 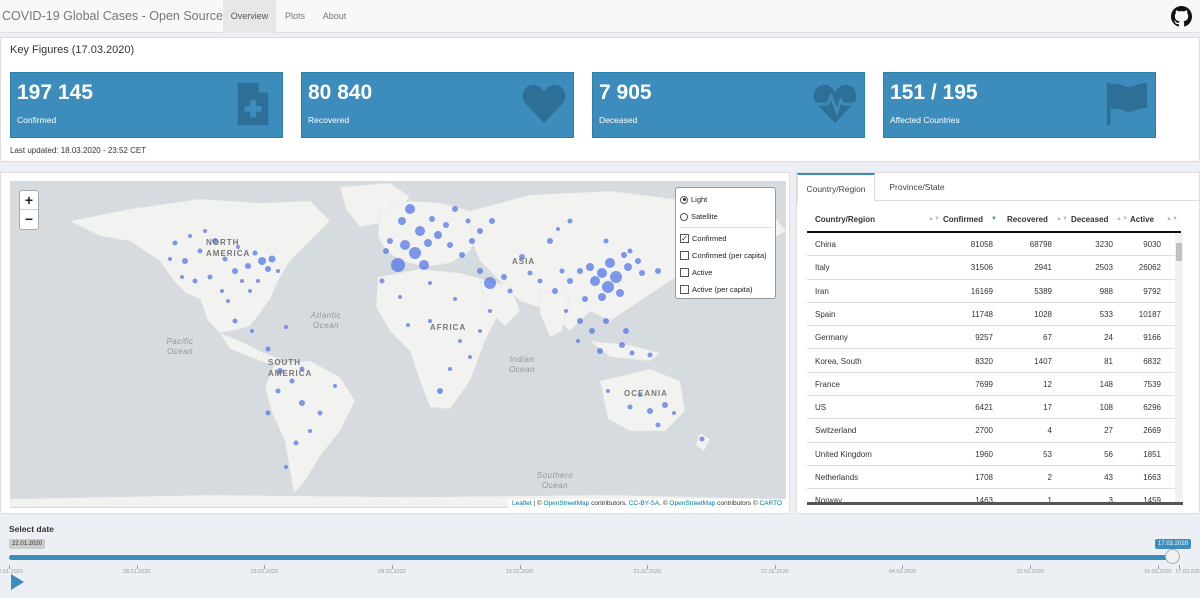 What do you see at coordinates (37, 120) in the screenshot?
I see `confirmed-label: Confirmed` at bounding box center [37, 120].